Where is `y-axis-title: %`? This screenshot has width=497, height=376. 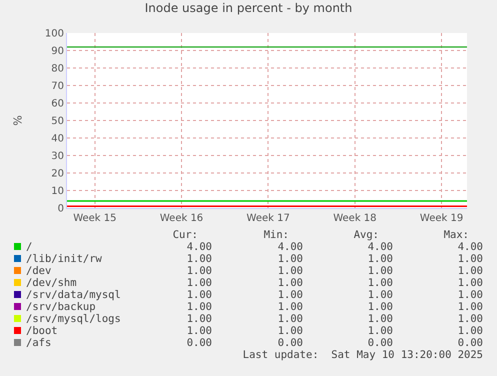 y-axis-title: % is located at coordinates (18, 120).